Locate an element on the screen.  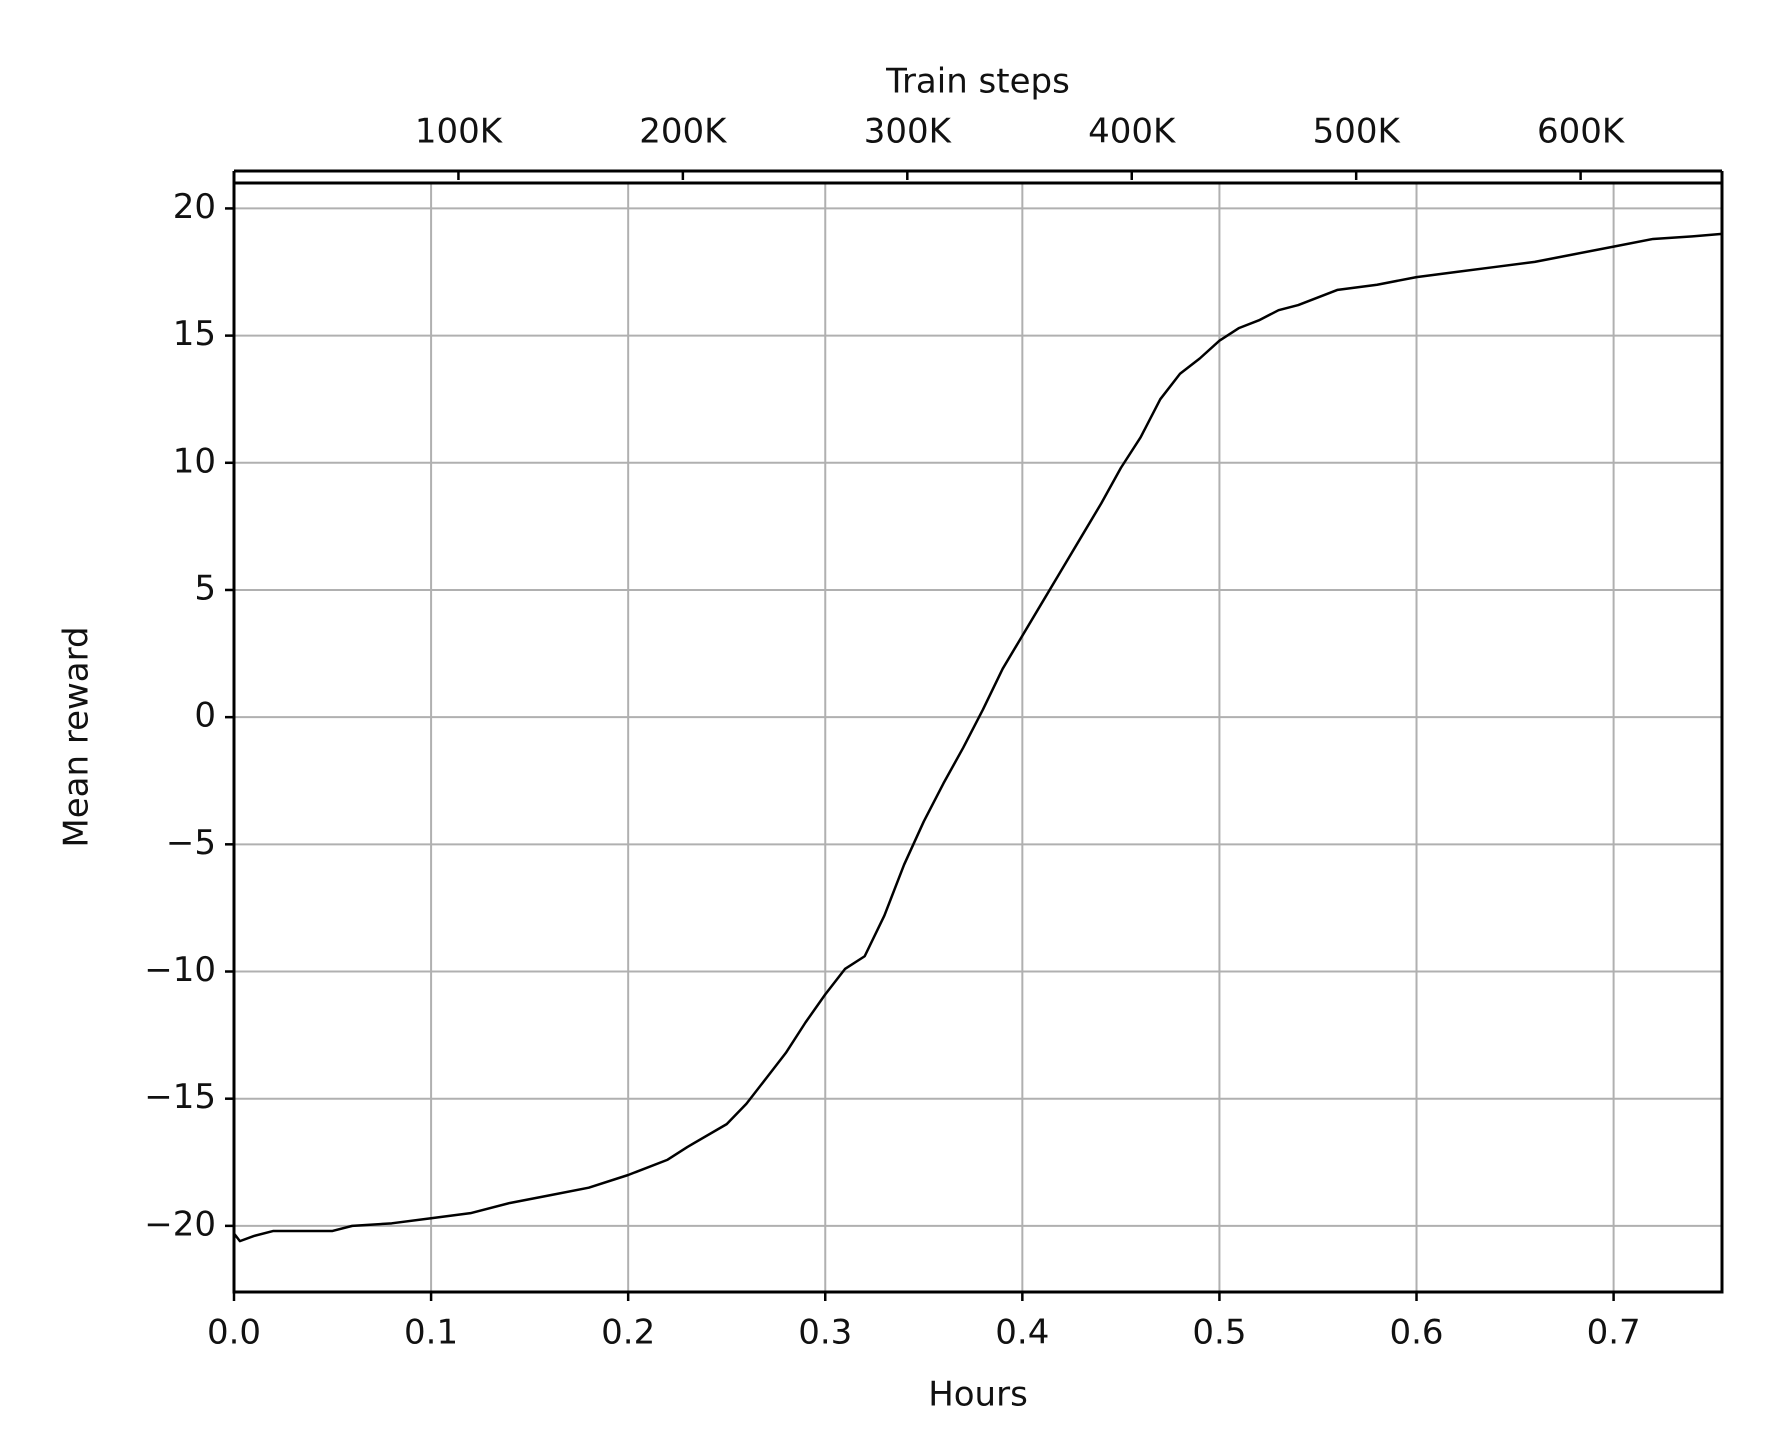
x-axis-label: Hours is located at coordinates (978, 1395).